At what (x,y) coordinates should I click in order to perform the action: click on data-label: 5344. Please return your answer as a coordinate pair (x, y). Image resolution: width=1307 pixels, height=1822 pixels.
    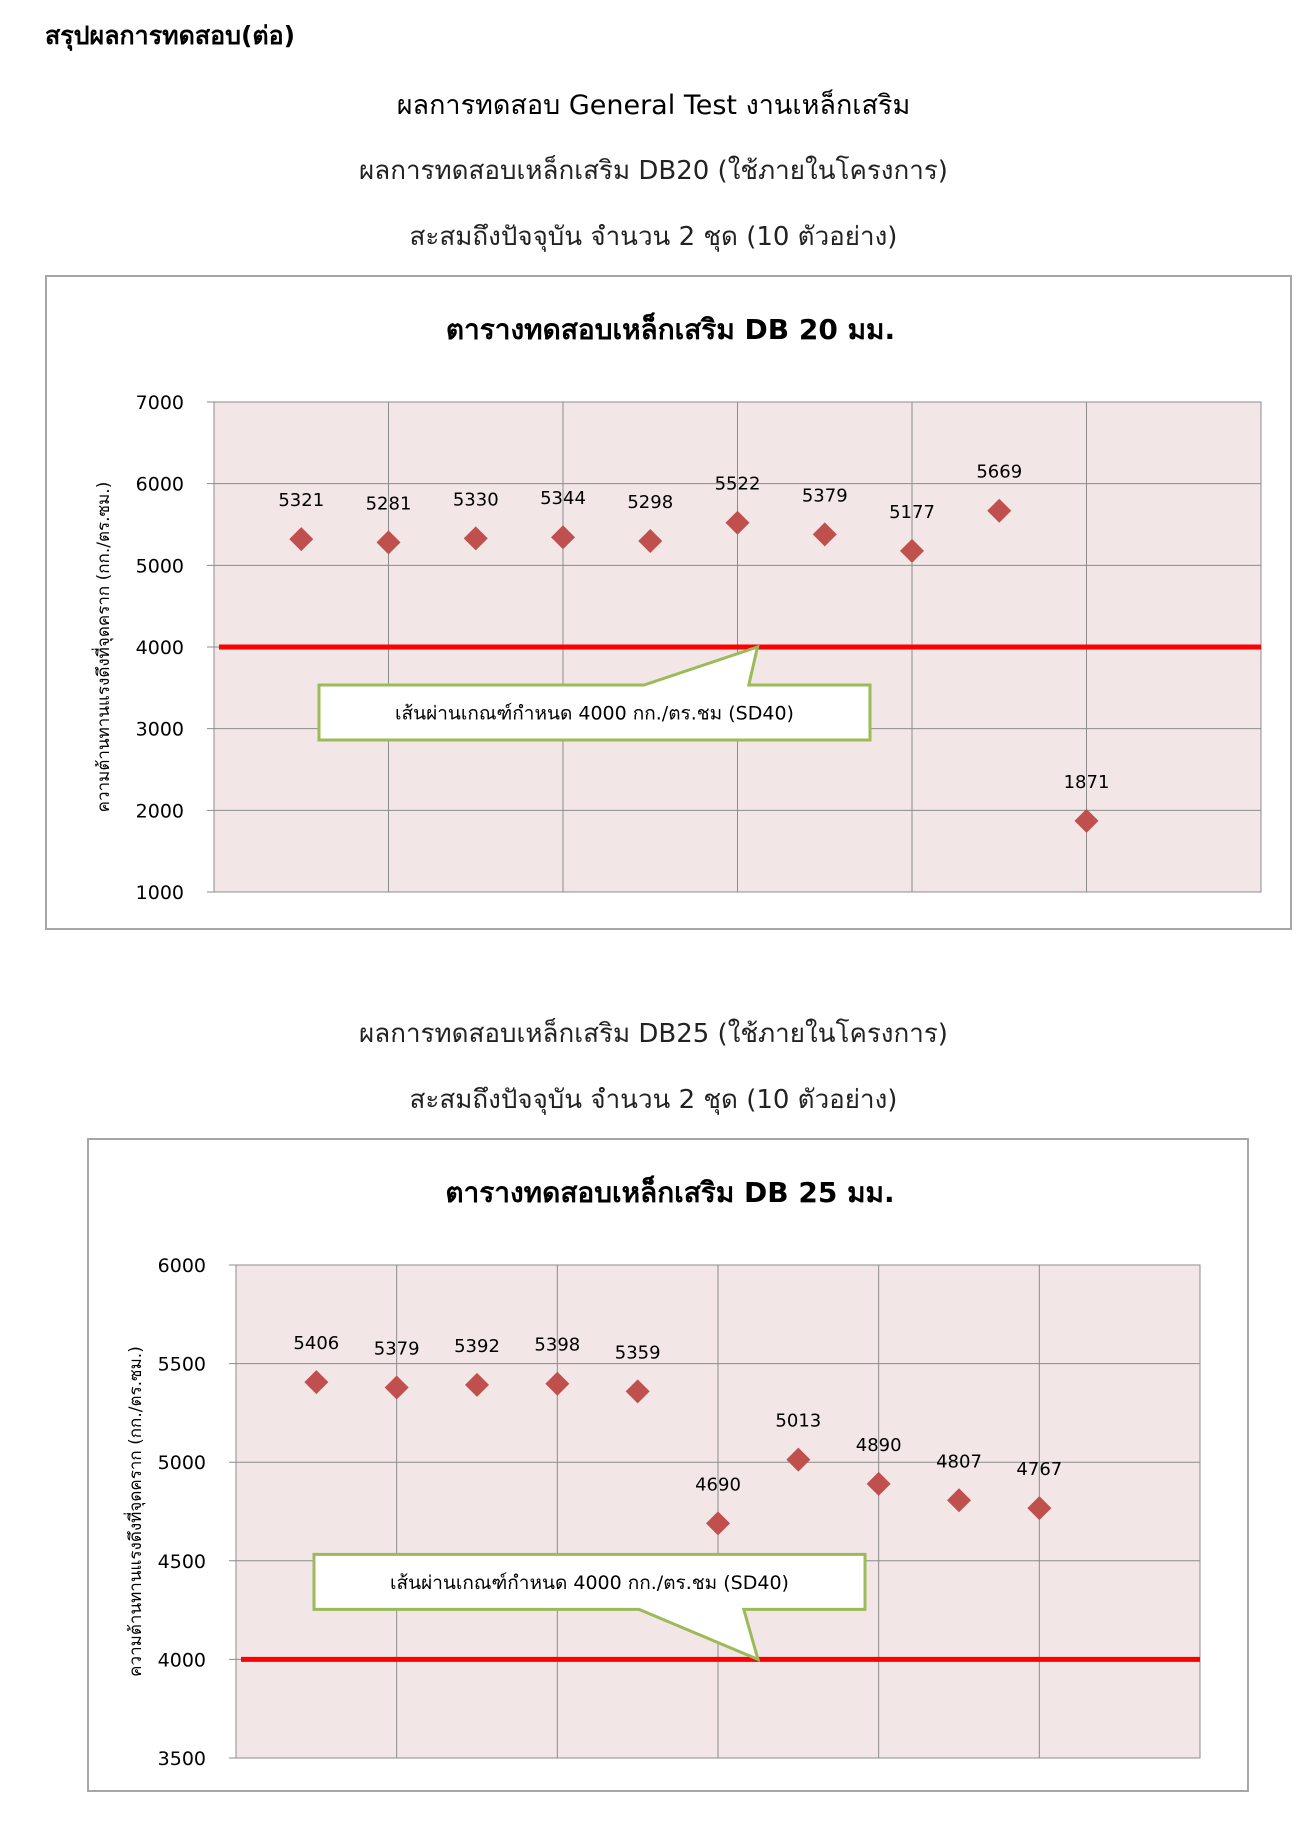
    Looking at the image, I should click on (563, 498).